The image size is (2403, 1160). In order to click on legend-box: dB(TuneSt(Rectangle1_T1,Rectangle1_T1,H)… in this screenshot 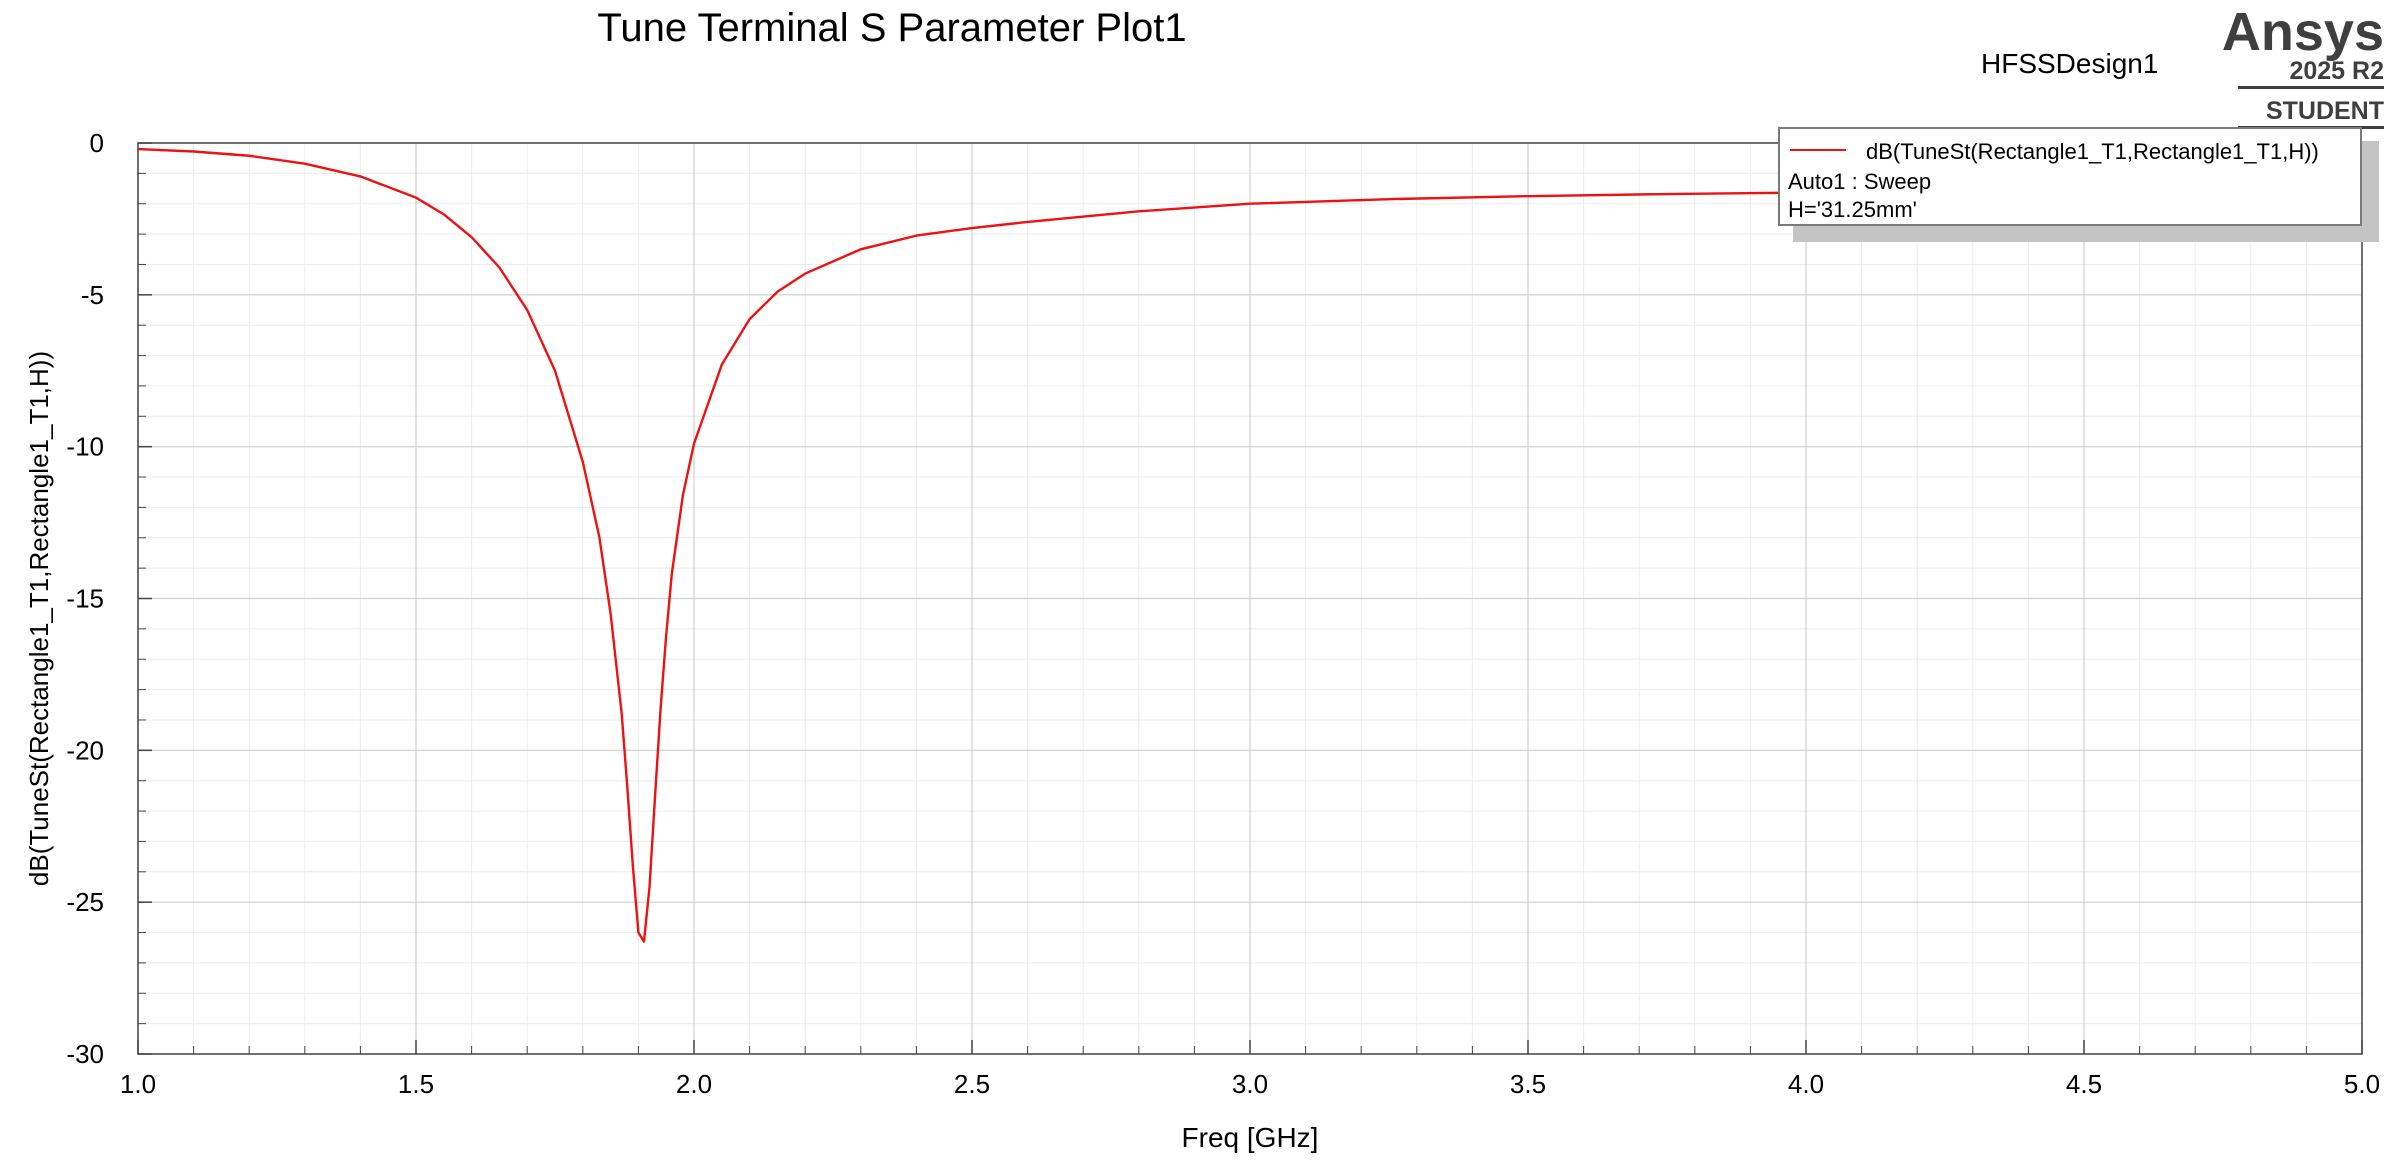, I will do `click(2070, 176)`.